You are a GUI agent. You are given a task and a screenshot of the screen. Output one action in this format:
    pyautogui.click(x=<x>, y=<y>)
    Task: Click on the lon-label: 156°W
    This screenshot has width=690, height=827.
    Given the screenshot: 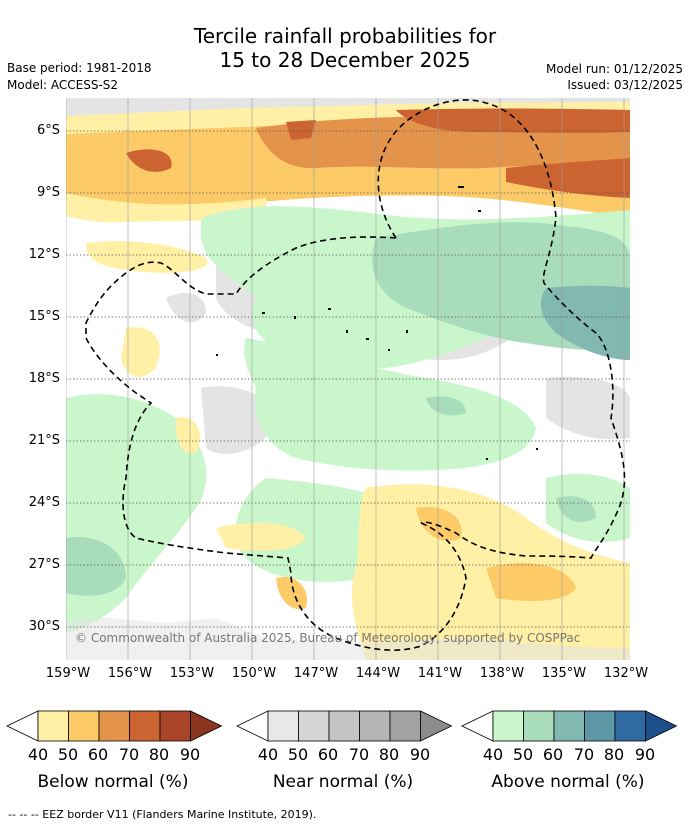 What is the action you would take?
    pyautogui.click(x=130, y=673)
    